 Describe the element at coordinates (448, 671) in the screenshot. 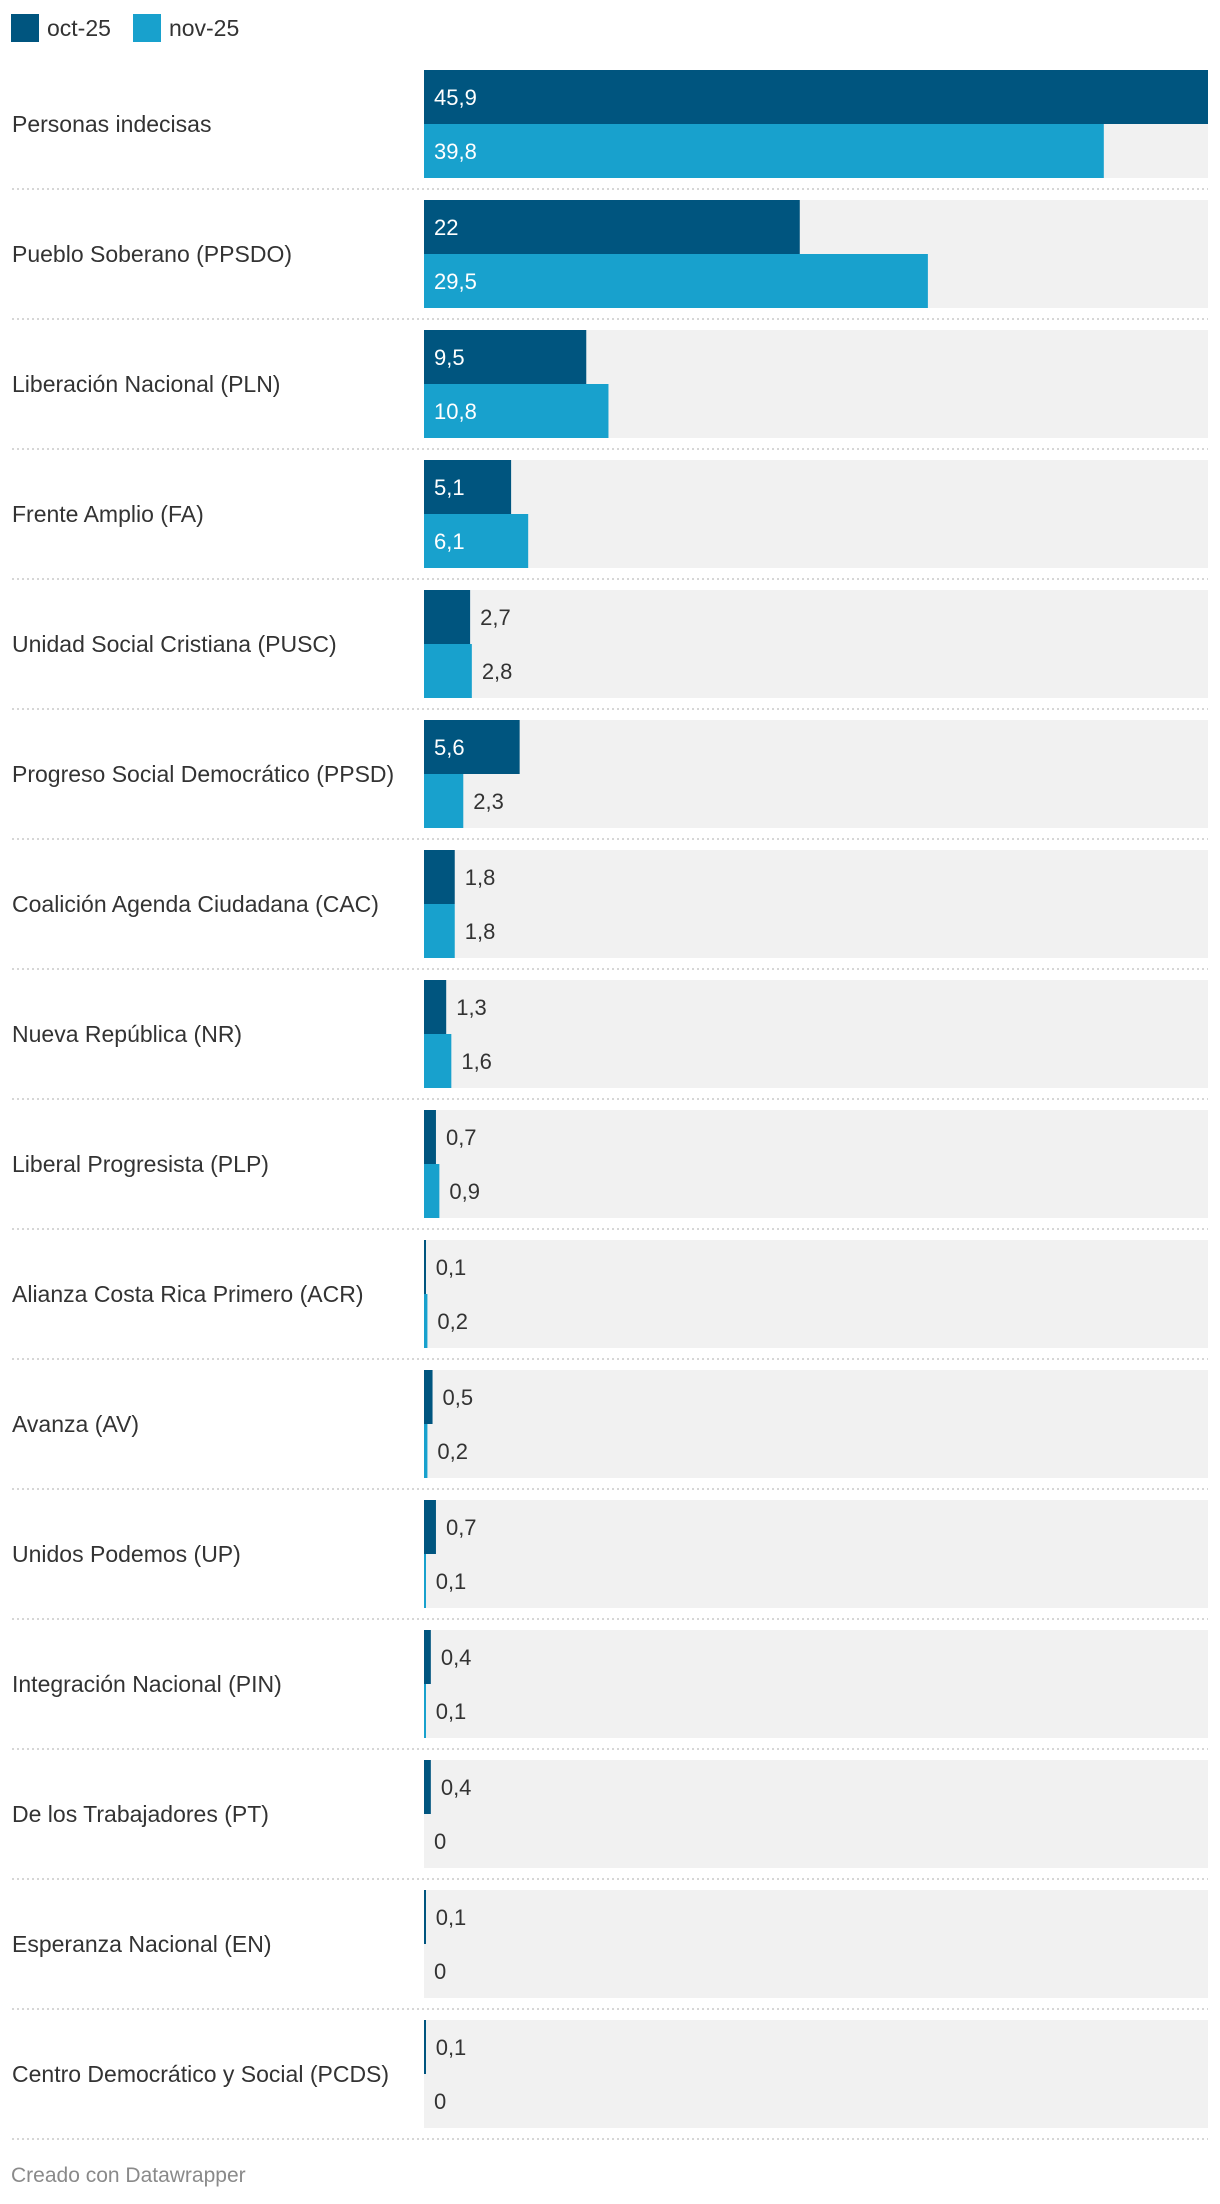

I see `bar-nov-25-unidad-social-cristiana-pusc` at that location.